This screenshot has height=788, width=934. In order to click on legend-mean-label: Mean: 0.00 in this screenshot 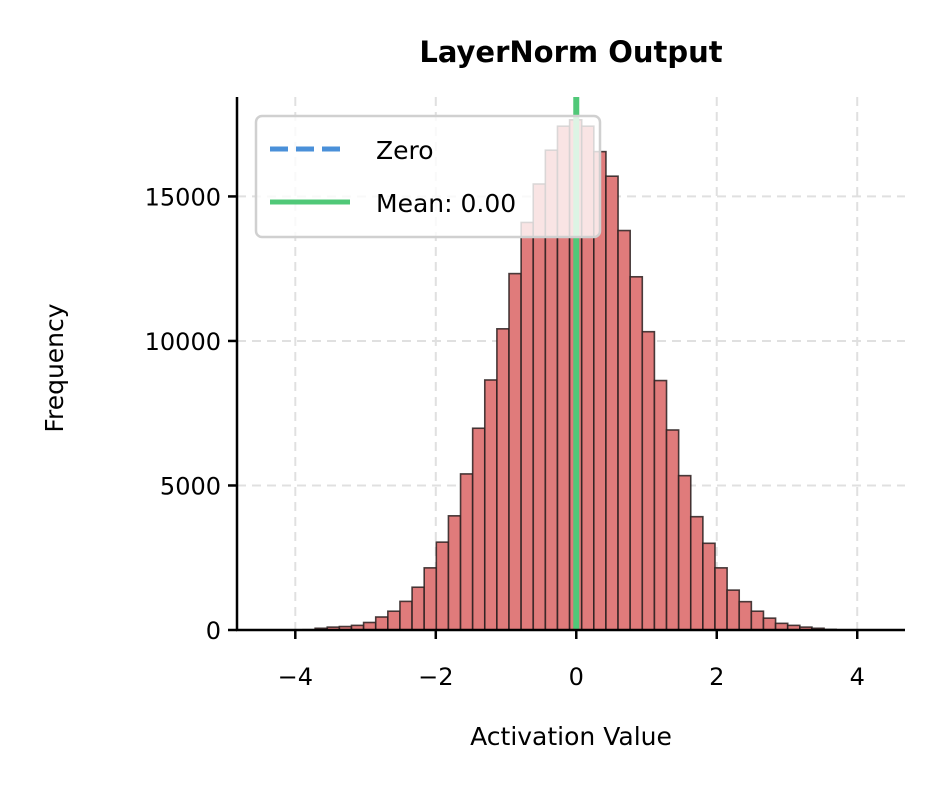, I will do `click(446, 203)`.